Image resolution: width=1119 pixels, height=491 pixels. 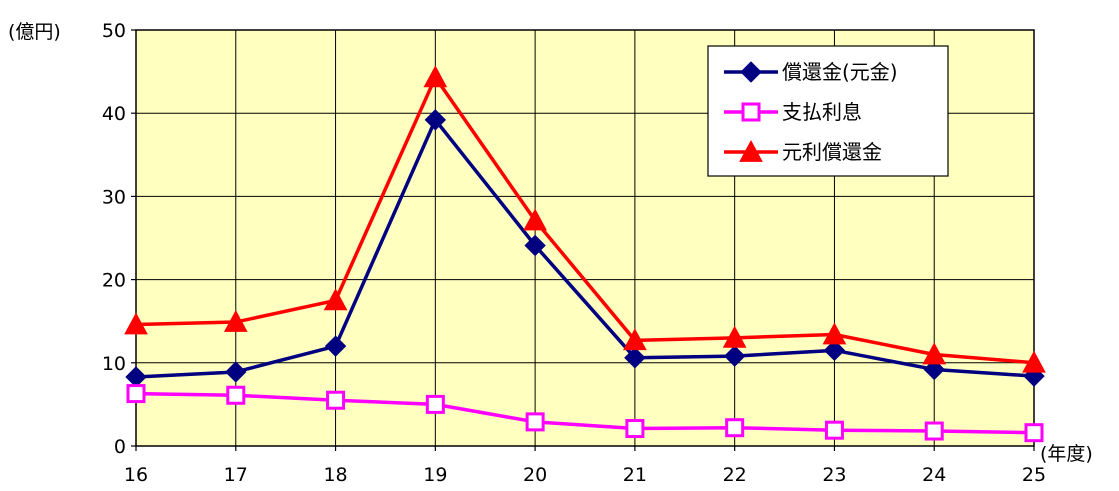 What do you see at coordinates (335, 475) in the screenshot?
I see `x-tick-label: 18` at bounding box center [335, 475].